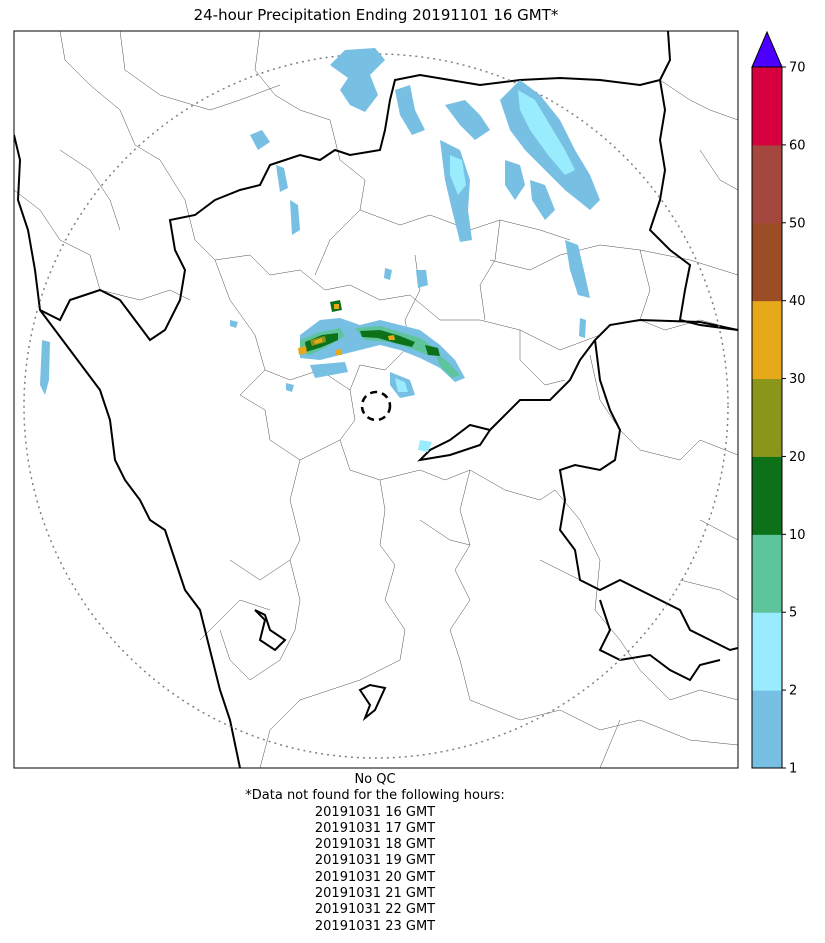  What do you see at coordinates (797, 457) in the screenshot?
I see `colorbar-tick-label: 20` at bounding box center [797, 457].